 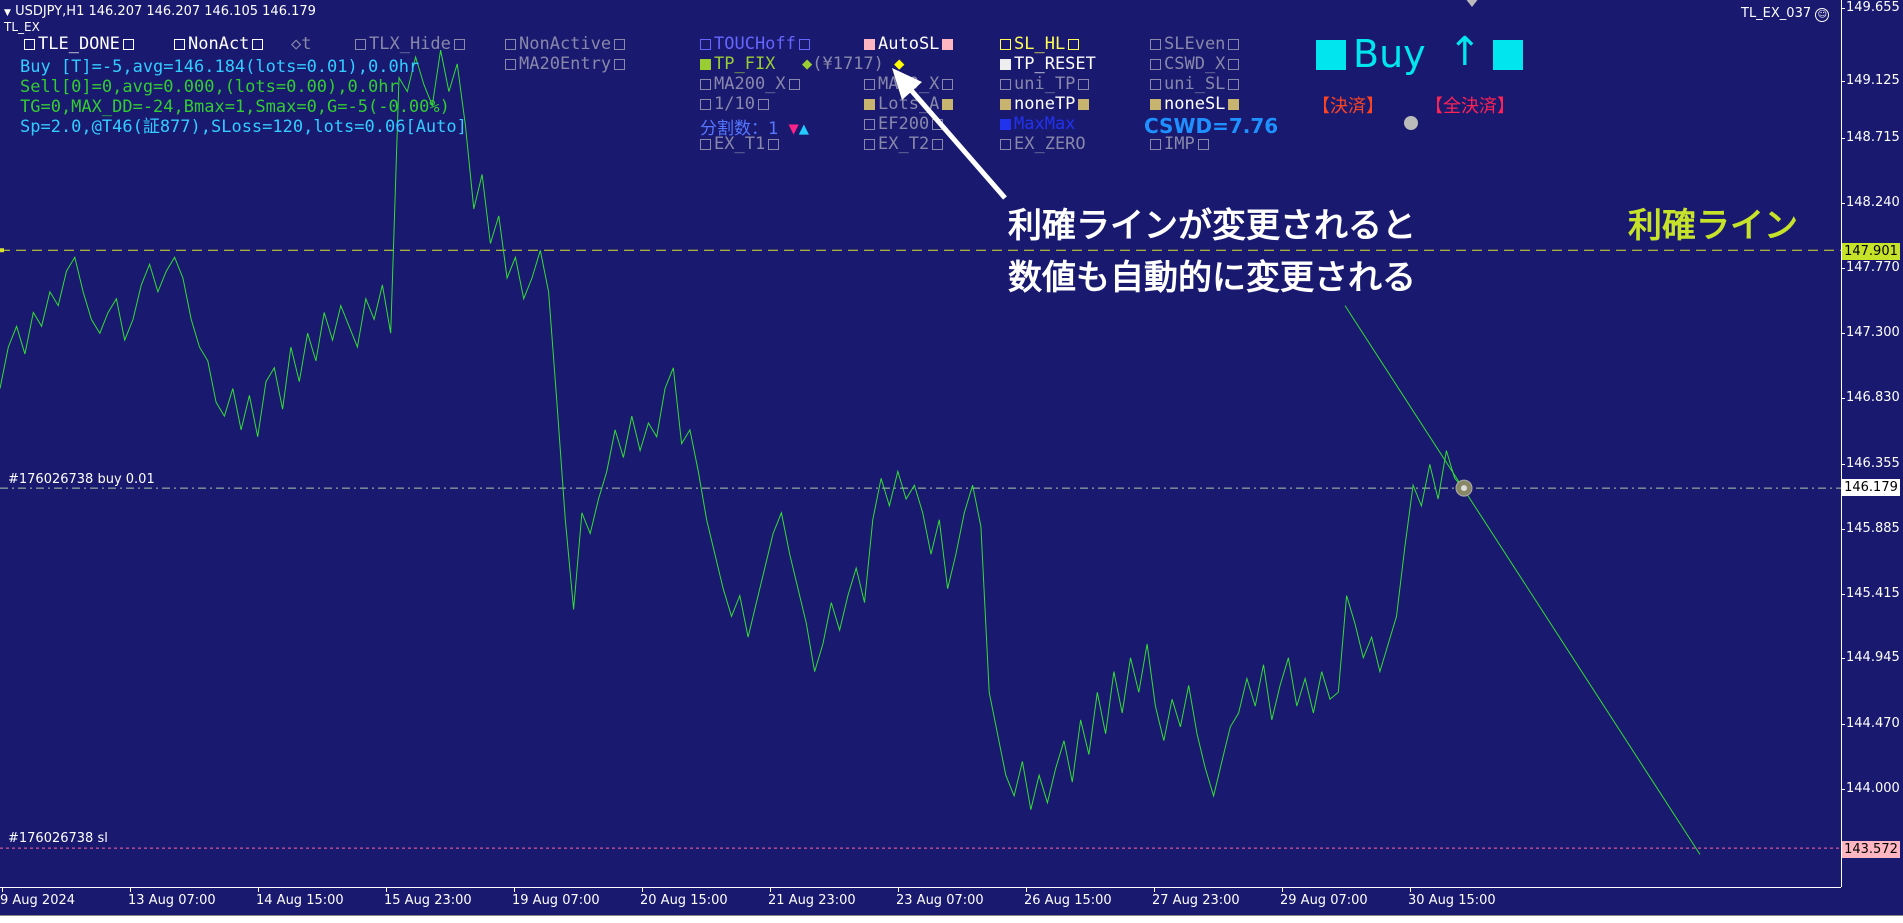 I want to click on toggle-ma200-x: MA200_X, so click(x=750, y=84).